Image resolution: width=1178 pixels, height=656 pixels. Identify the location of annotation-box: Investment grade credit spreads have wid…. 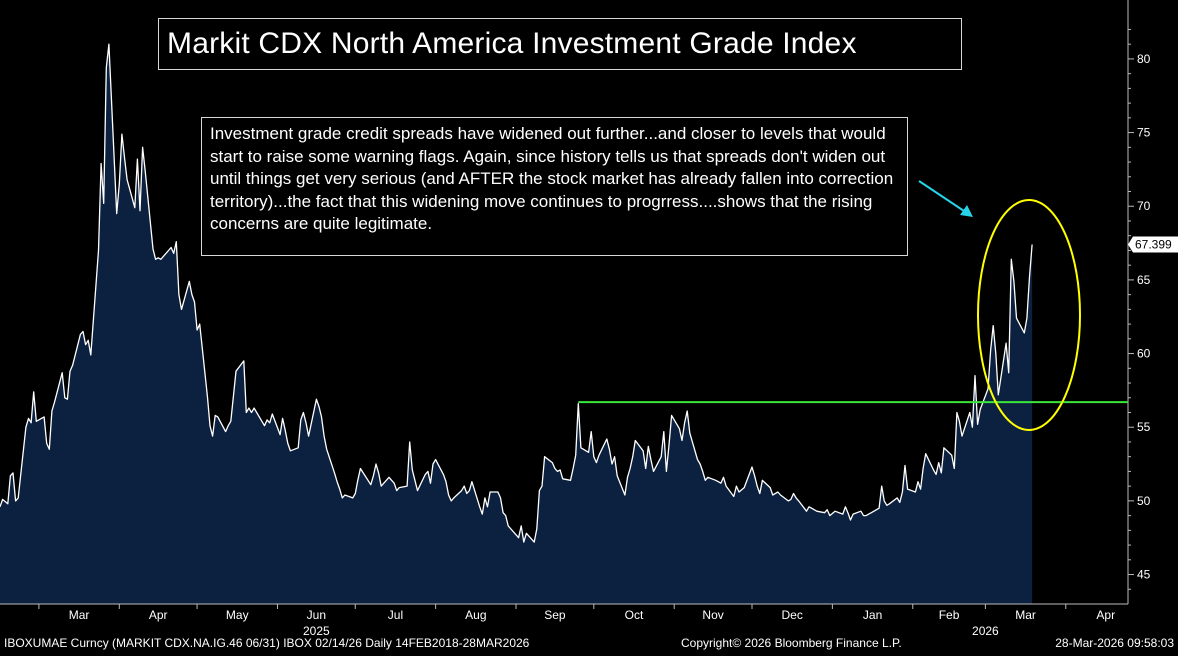
(554, 186).